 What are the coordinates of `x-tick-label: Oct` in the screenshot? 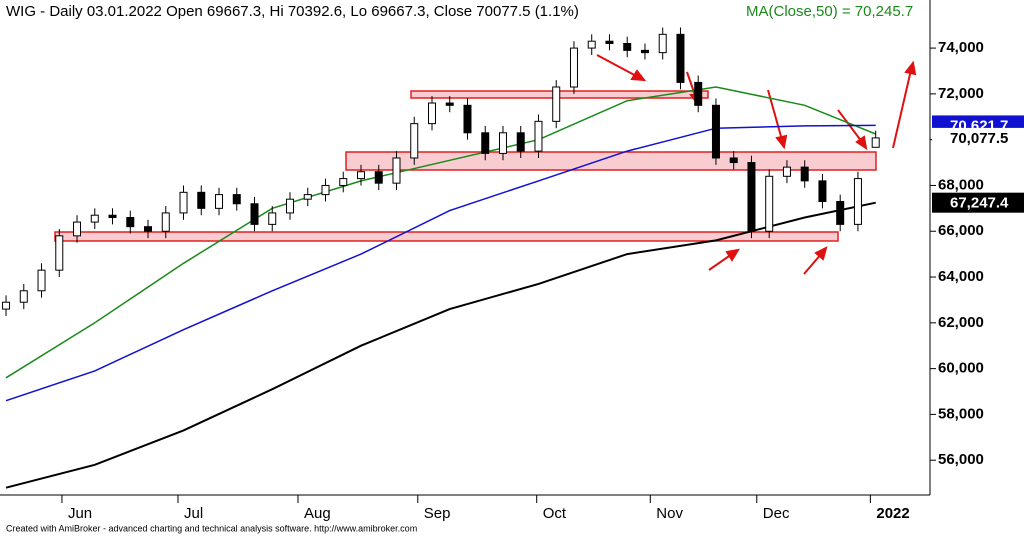 It's located at (555, 513).